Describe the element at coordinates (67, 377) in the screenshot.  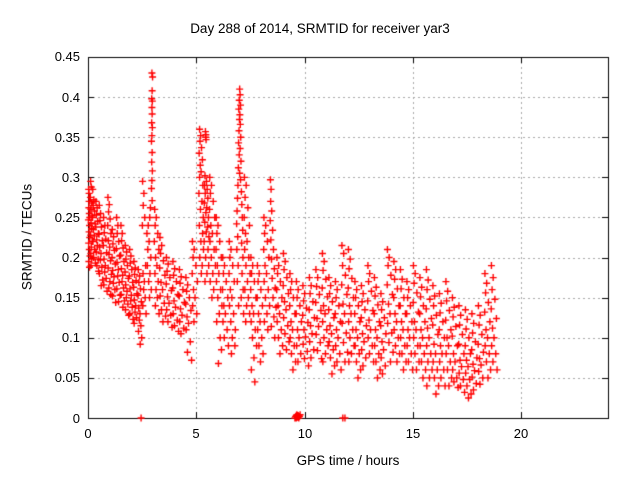
I see `y-tick-label: 0.05` at that location.